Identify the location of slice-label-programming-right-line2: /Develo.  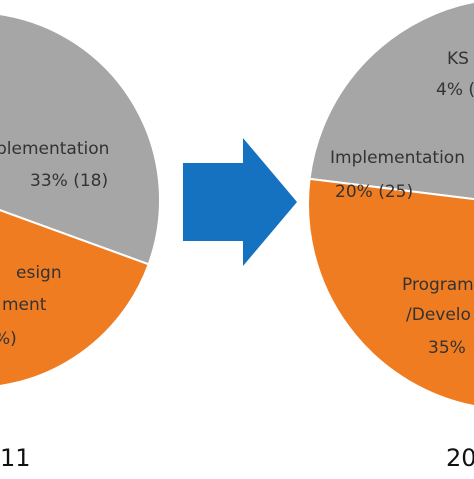
(438, 315).